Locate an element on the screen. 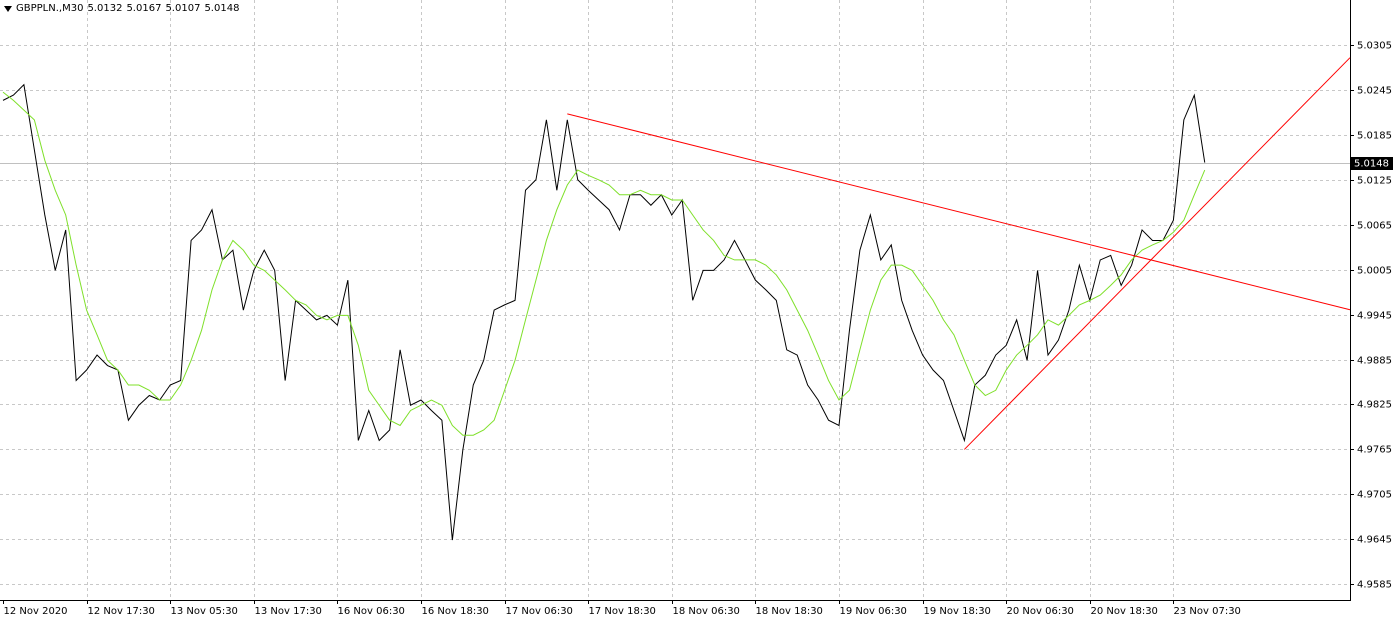 Image resolution: width=1400 pixels, height=623 pixels. y-tick-label: 5.0245 is located at coordinates (1374, 91).